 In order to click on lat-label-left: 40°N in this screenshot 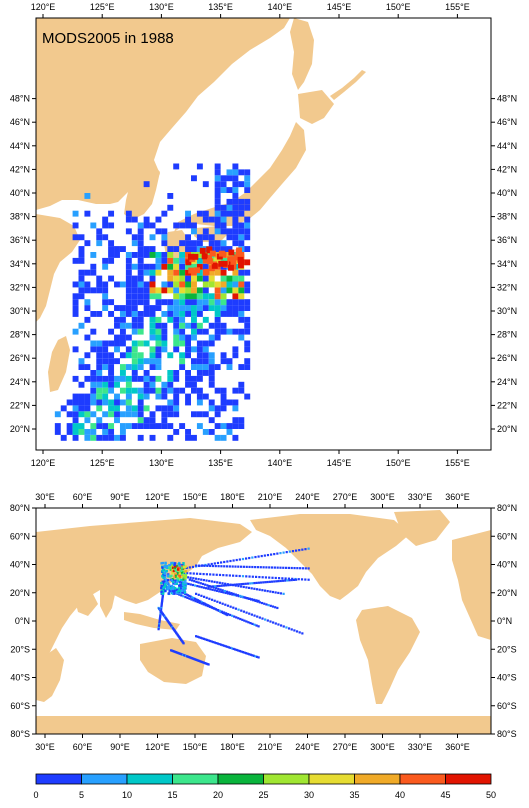, I will do `click(20, 193)`.